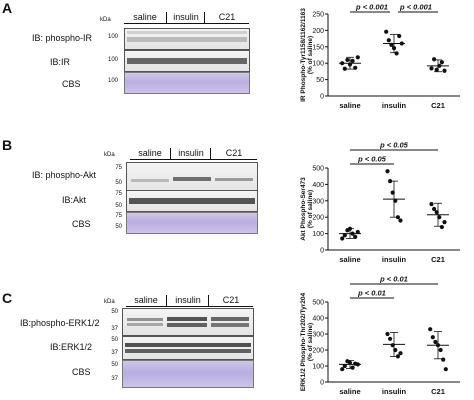  I want to click on panel-letter-c: C, so click(7, 298).